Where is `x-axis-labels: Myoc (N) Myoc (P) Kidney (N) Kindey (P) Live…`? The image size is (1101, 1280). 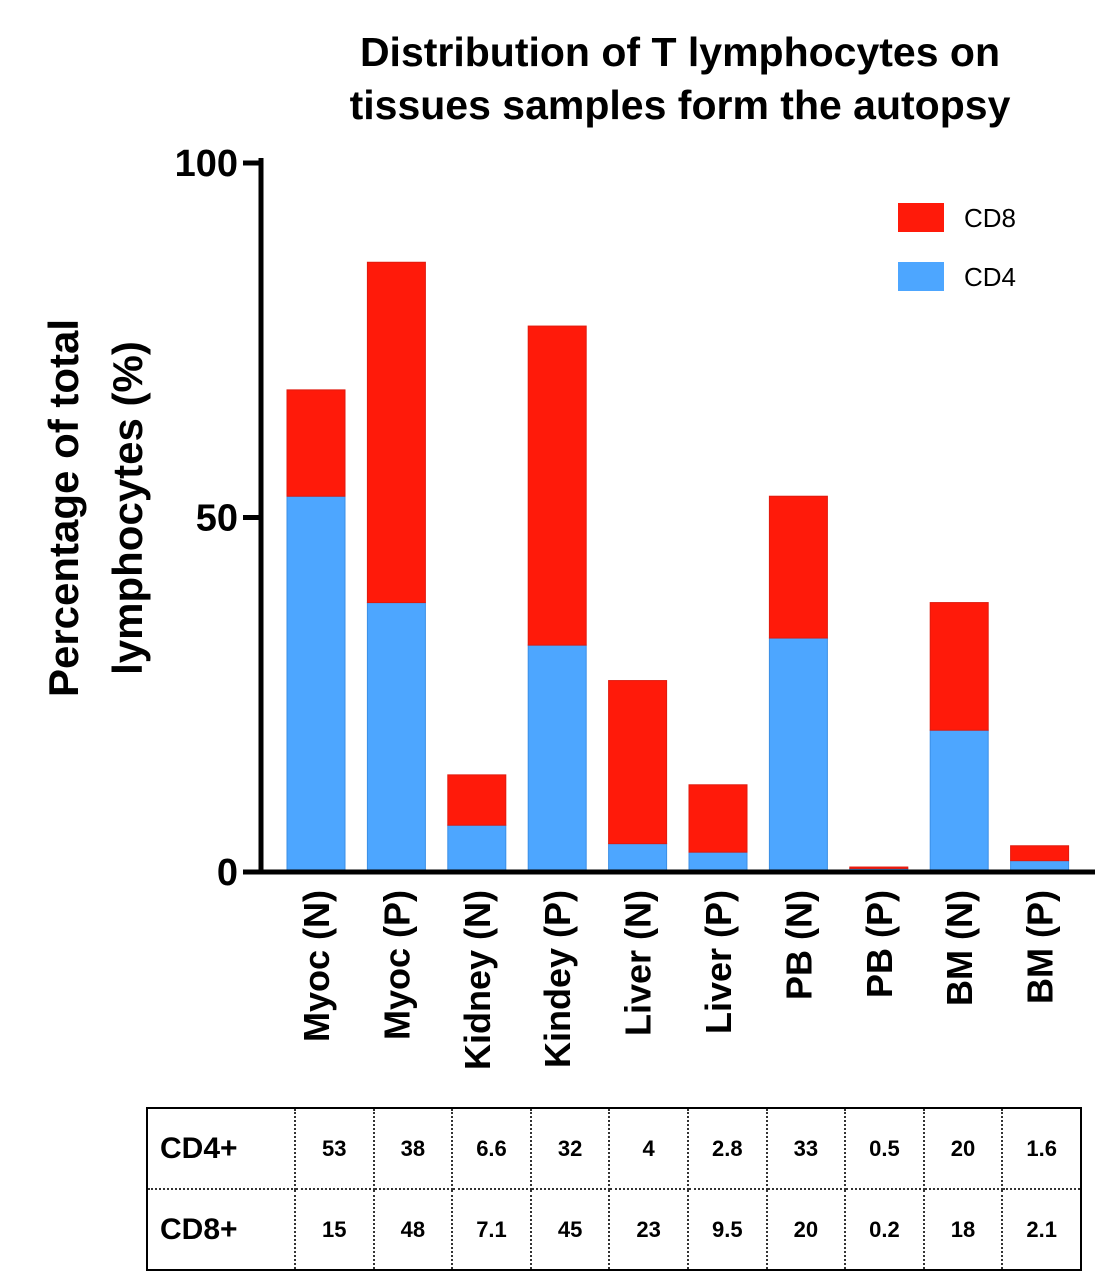
x-axis-labels: Myoc (N) Myoc (P) Kidney (N) Kindey (P) Live… is located at coordinates (678, 980).